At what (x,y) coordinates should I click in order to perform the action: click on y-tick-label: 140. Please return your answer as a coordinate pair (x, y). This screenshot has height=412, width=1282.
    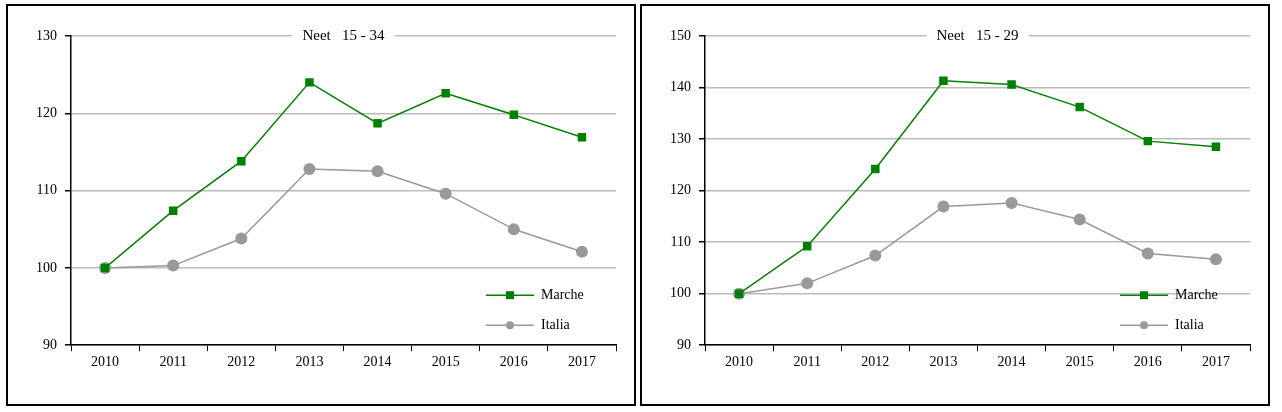
    Looking at the image, I should click on (680, 87).